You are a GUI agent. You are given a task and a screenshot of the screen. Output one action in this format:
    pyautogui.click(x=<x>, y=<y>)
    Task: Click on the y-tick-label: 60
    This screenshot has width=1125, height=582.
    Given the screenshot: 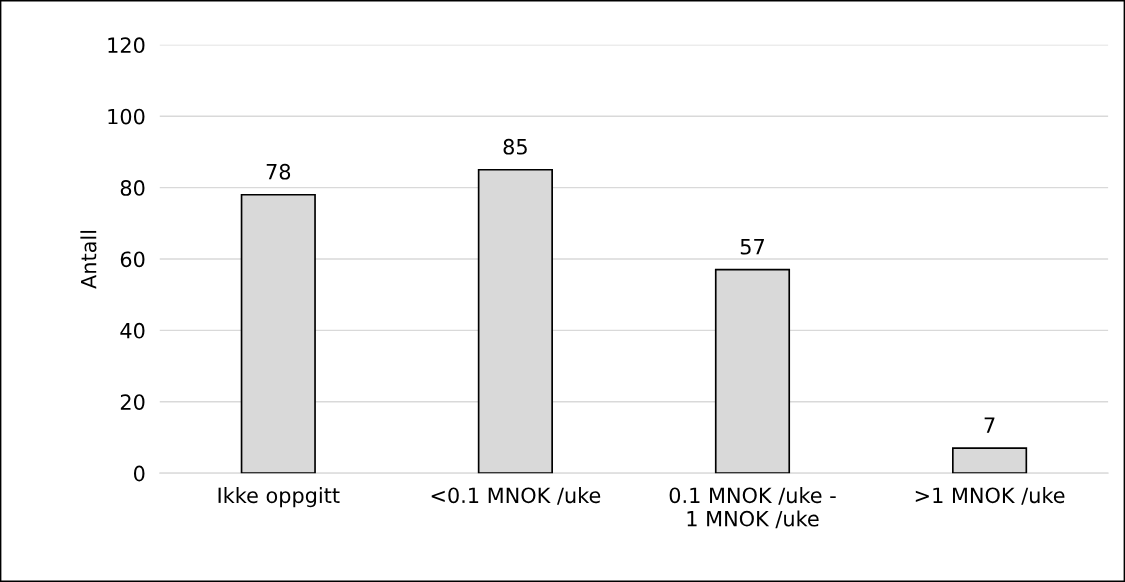 What is the action you would take?
    pyautogui.click(x=132, y=259)
    